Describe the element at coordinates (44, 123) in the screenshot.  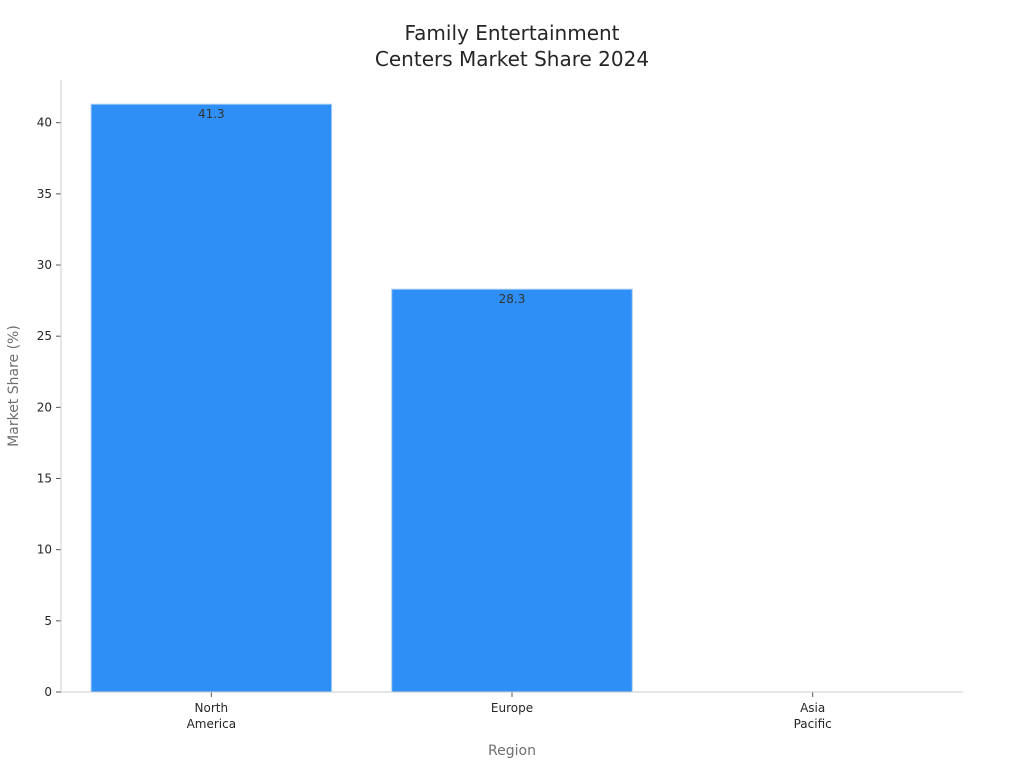
I see `y-tick-label: 40` at that location.